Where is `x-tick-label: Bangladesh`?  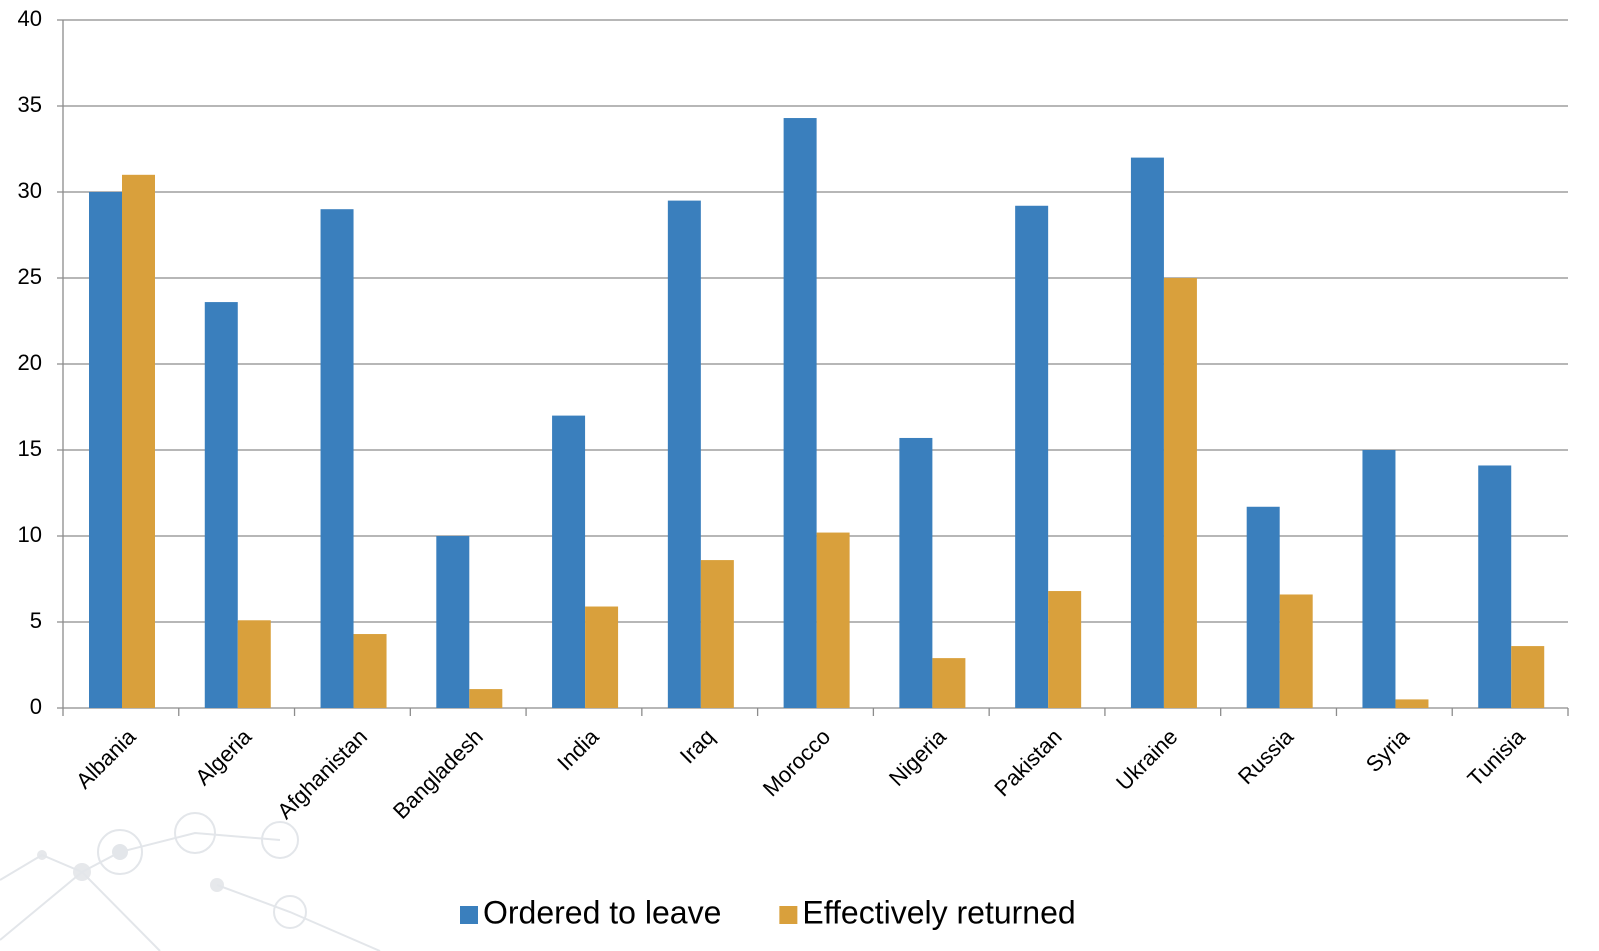 x-tick-label: Bangladesh is located at coordinates (438, 774).